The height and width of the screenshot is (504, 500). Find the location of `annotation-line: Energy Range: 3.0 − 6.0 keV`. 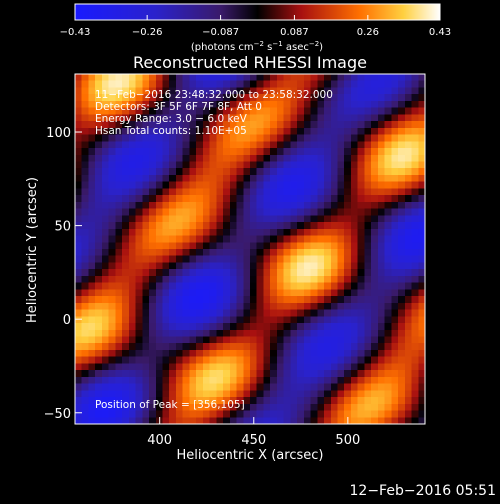

annotation-line: Energy Range: 3.0 − 6.0 keV is located at coordinates (171, 119).